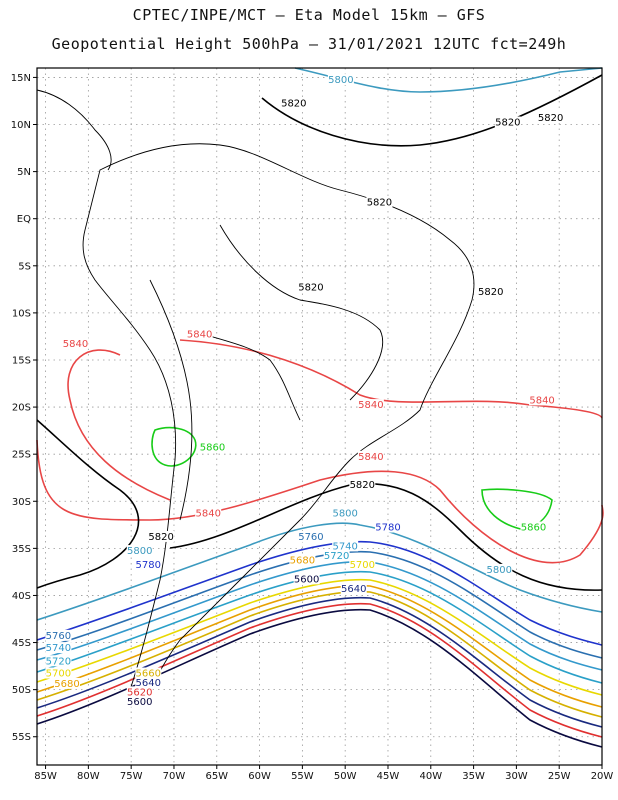  What do you see at coordinates (21, 643) in the screenshot?
I see `lat-tick-label: 45S` at bounding box center [21, 643].